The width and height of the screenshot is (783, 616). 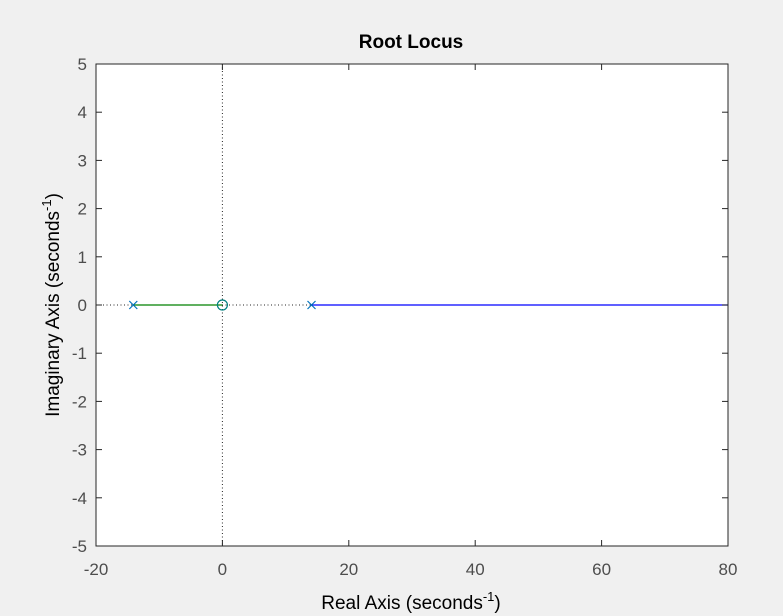 I want to click on x-axis-label-superscript: -1, so click(x=489, y=596).